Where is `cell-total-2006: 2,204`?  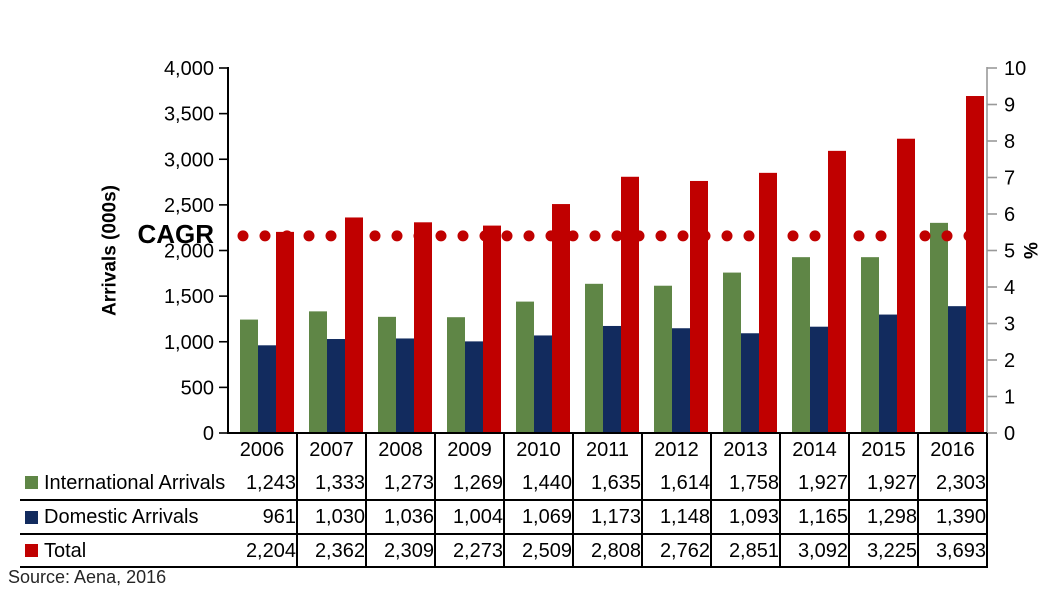
cell-total-2006: 2,204 is located at coordinates (263, 550).